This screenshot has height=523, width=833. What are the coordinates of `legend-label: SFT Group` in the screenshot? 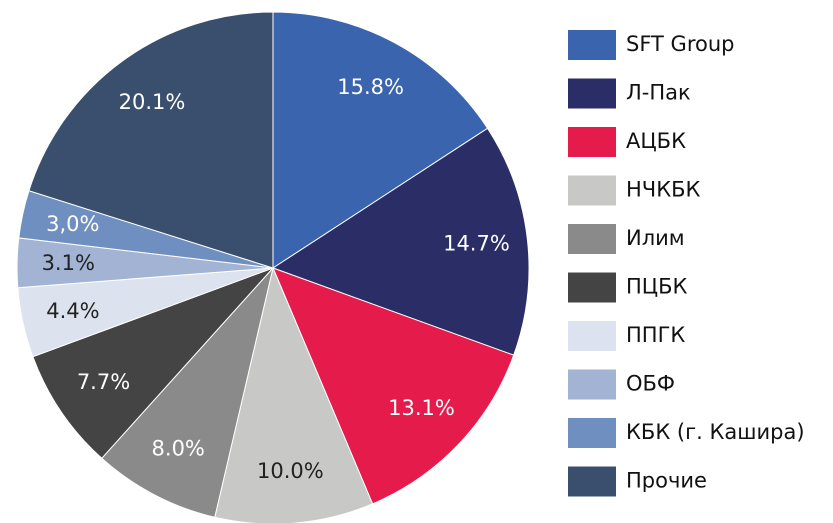 It's located at (680, 44).